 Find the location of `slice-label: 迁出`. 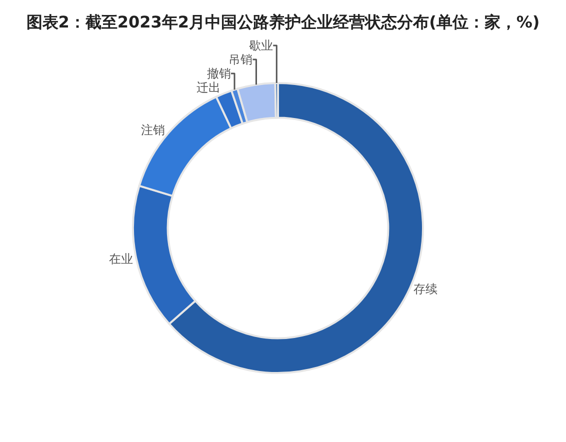

slice-label: 迁出 is located at coordinates (208, 87).